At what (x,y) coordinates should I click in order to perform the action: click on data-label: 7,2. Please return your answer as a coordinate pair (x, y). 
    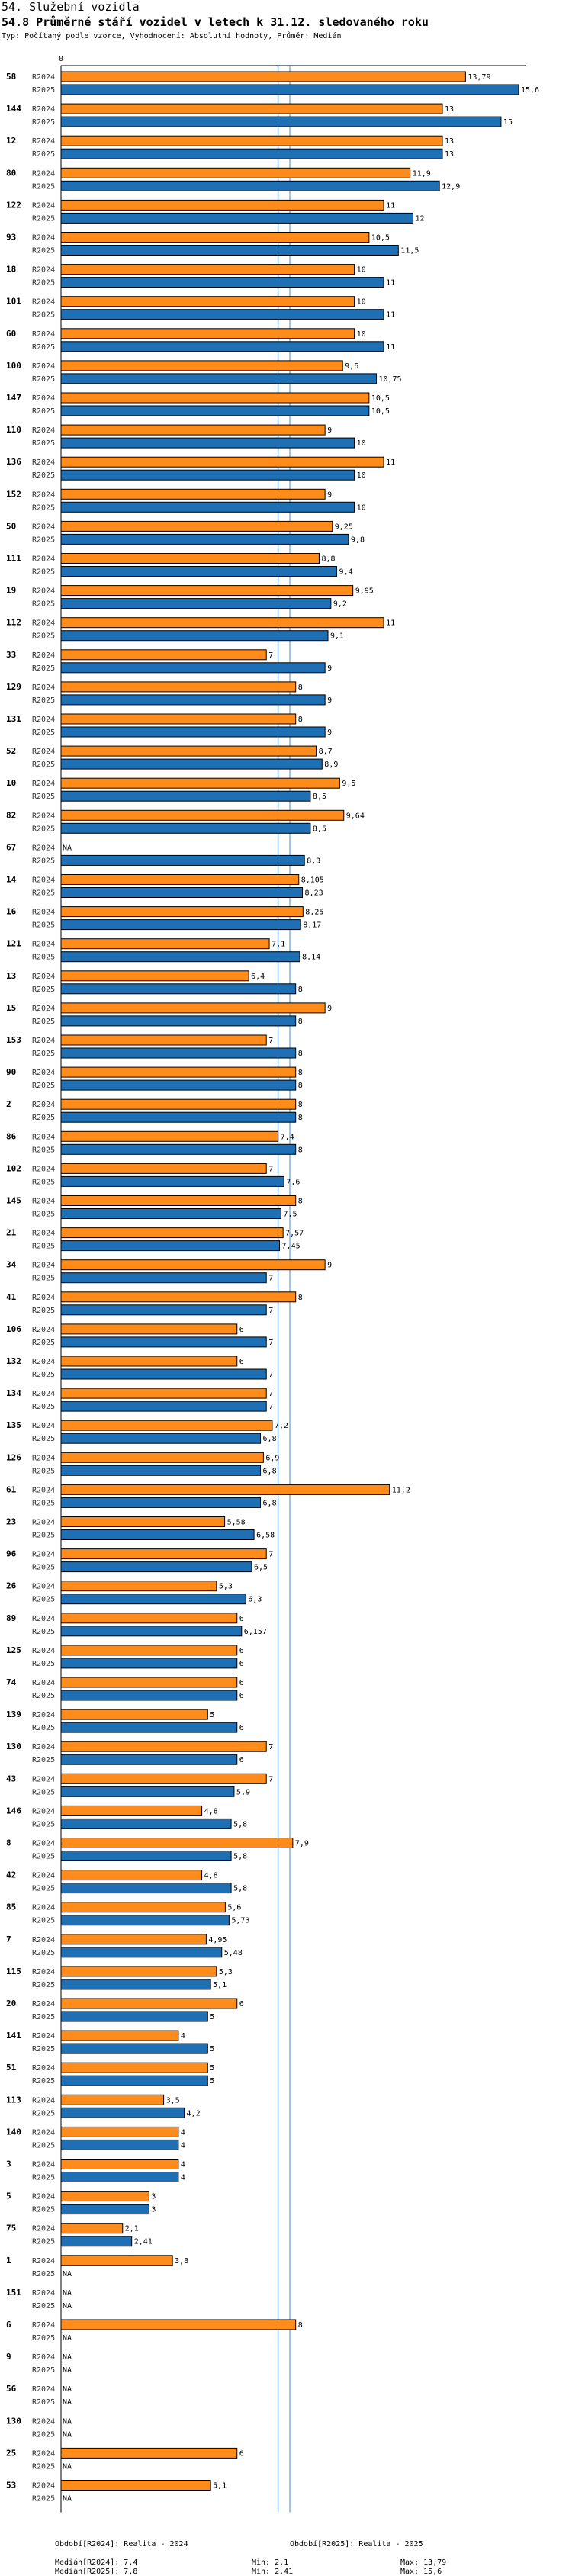
    Looking at the image, I should click on (281, 1426).